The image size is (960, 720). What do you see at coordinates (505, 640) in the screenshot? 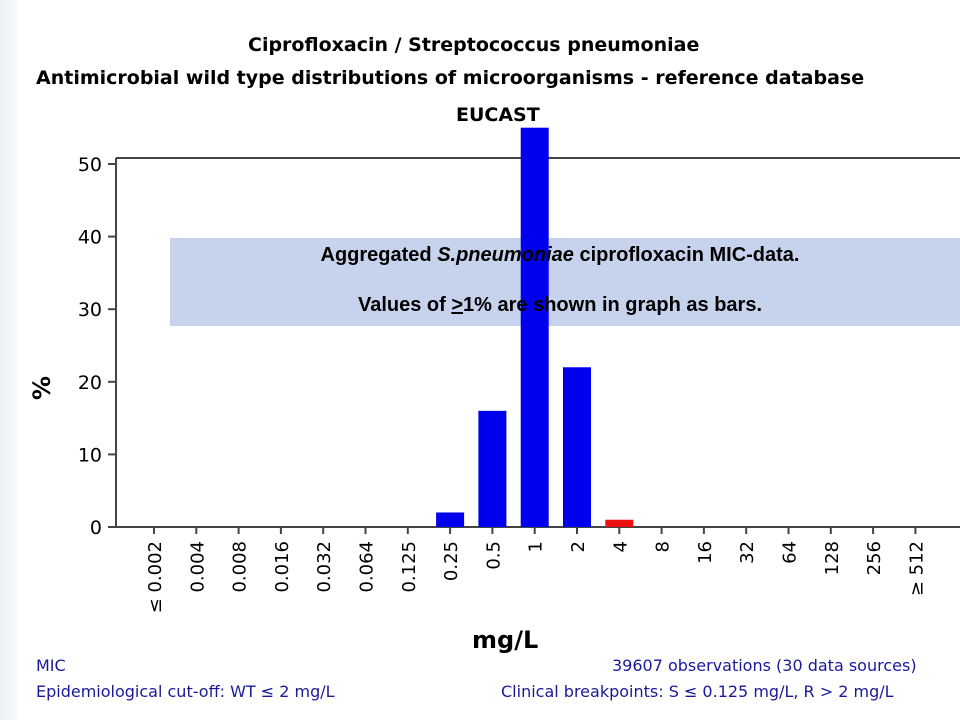
I see `x-axis-label: mg/L` at bounding box center [505, 640].